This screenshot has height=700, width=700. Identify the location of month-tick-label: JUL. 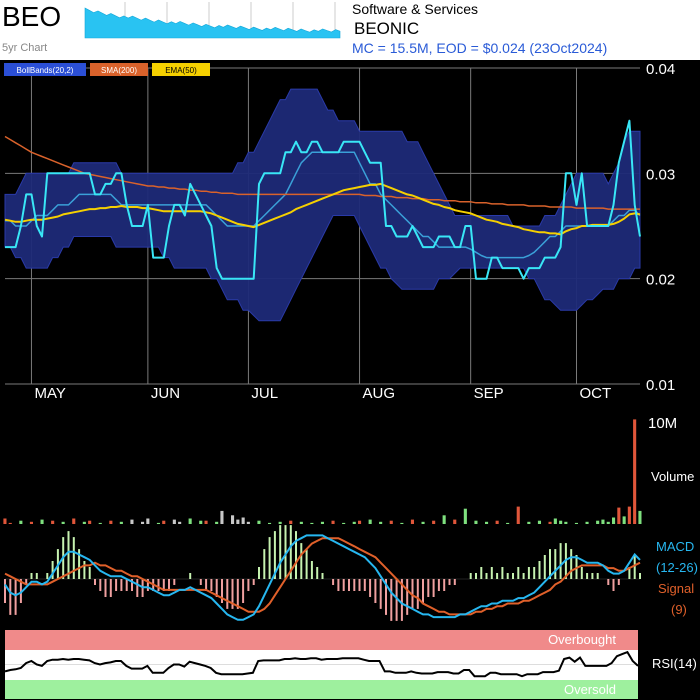
(264, 393).